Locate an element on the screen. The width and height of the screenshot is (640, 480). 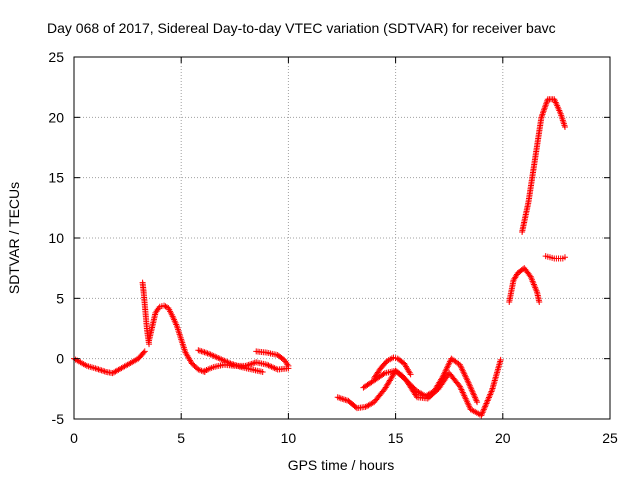
y-tick-label: 25 is located at coordinates (56, 57).